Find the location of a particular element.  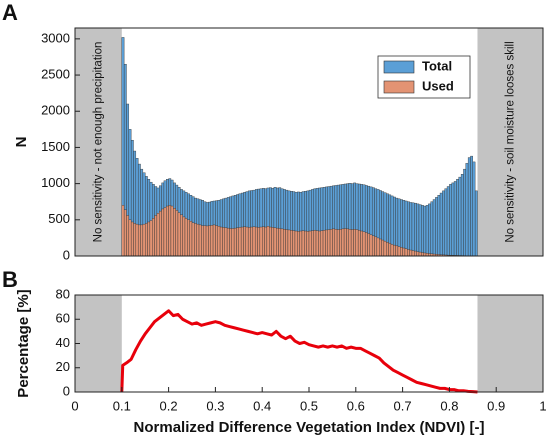

y-tick-label: 20 is located at coordinates (63, 366).